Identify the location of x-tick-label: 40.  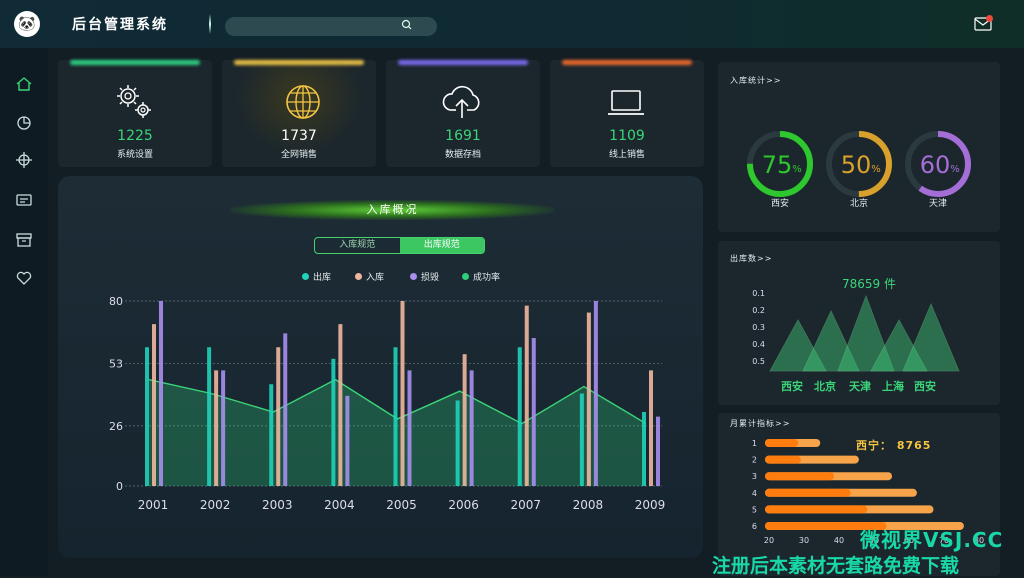
(839, 540).